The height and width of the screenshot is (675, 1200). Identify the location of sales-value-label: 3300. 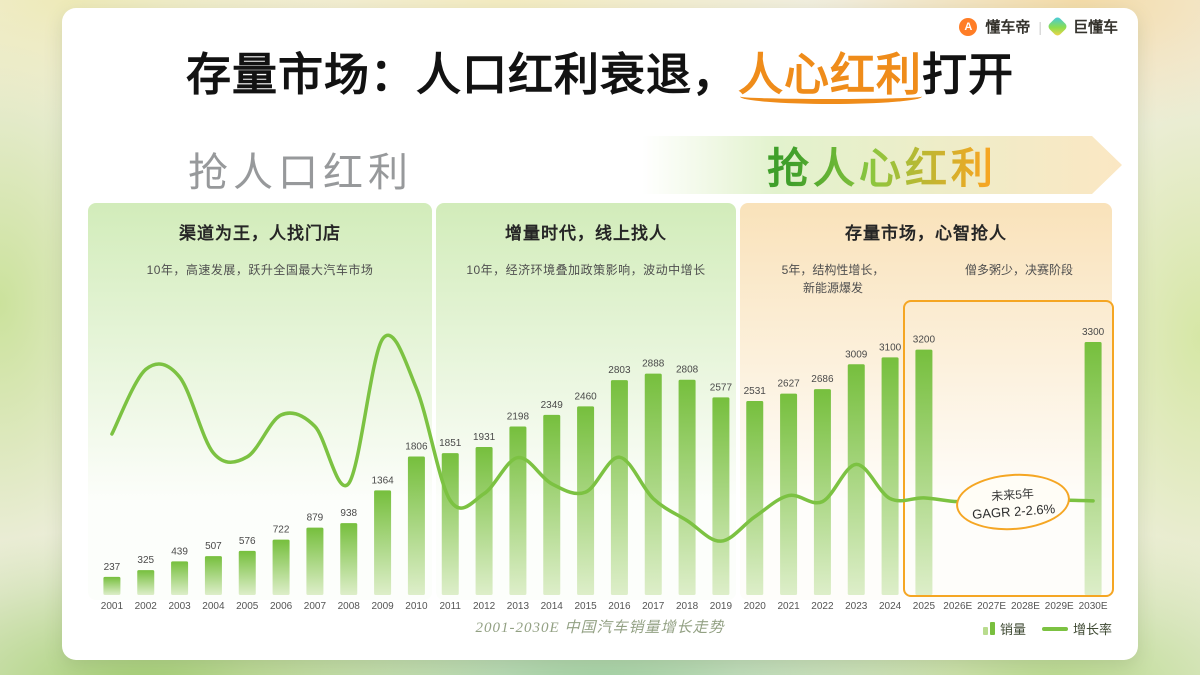
(1093, 332).